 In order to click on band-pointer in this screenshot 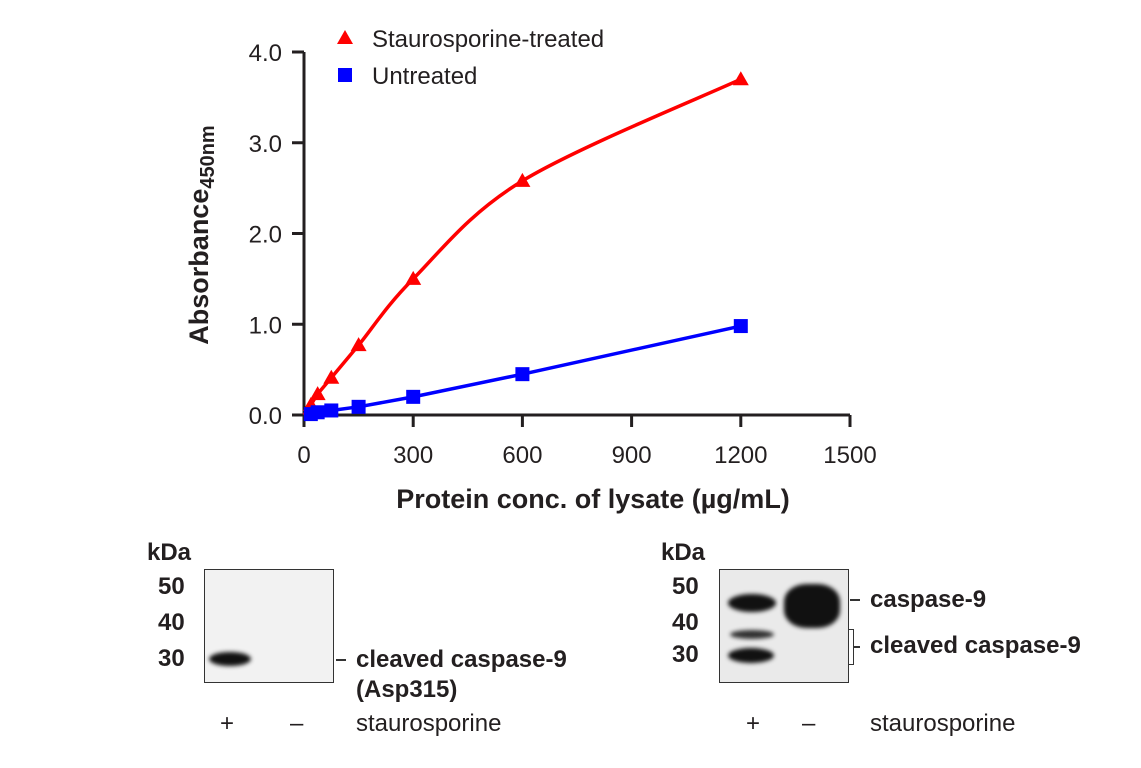, I will do `click(341, 660)`.